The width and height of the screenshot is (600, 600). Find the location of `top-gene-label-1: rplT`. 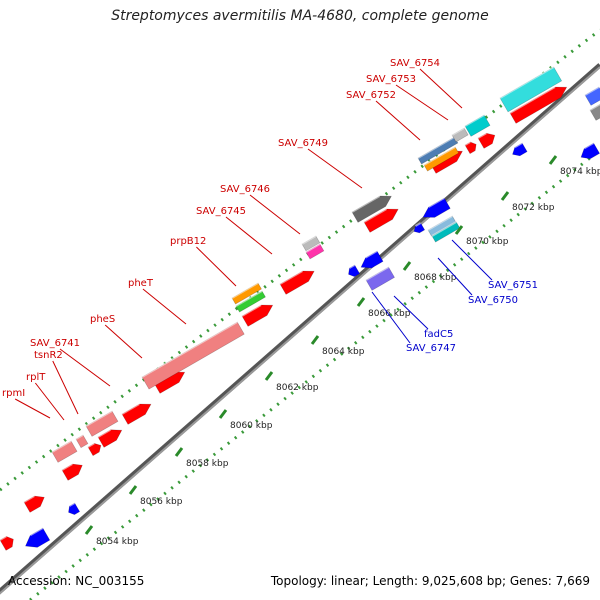

top-gene-label-1: rplT is located at coordinates (36, 377).